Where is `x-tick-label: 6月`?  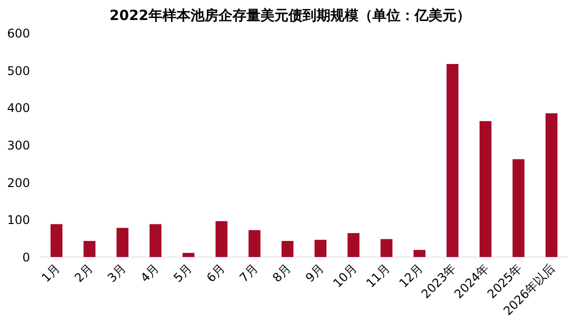
x-tick-label: 6月 is located at coordinates (216, 273).